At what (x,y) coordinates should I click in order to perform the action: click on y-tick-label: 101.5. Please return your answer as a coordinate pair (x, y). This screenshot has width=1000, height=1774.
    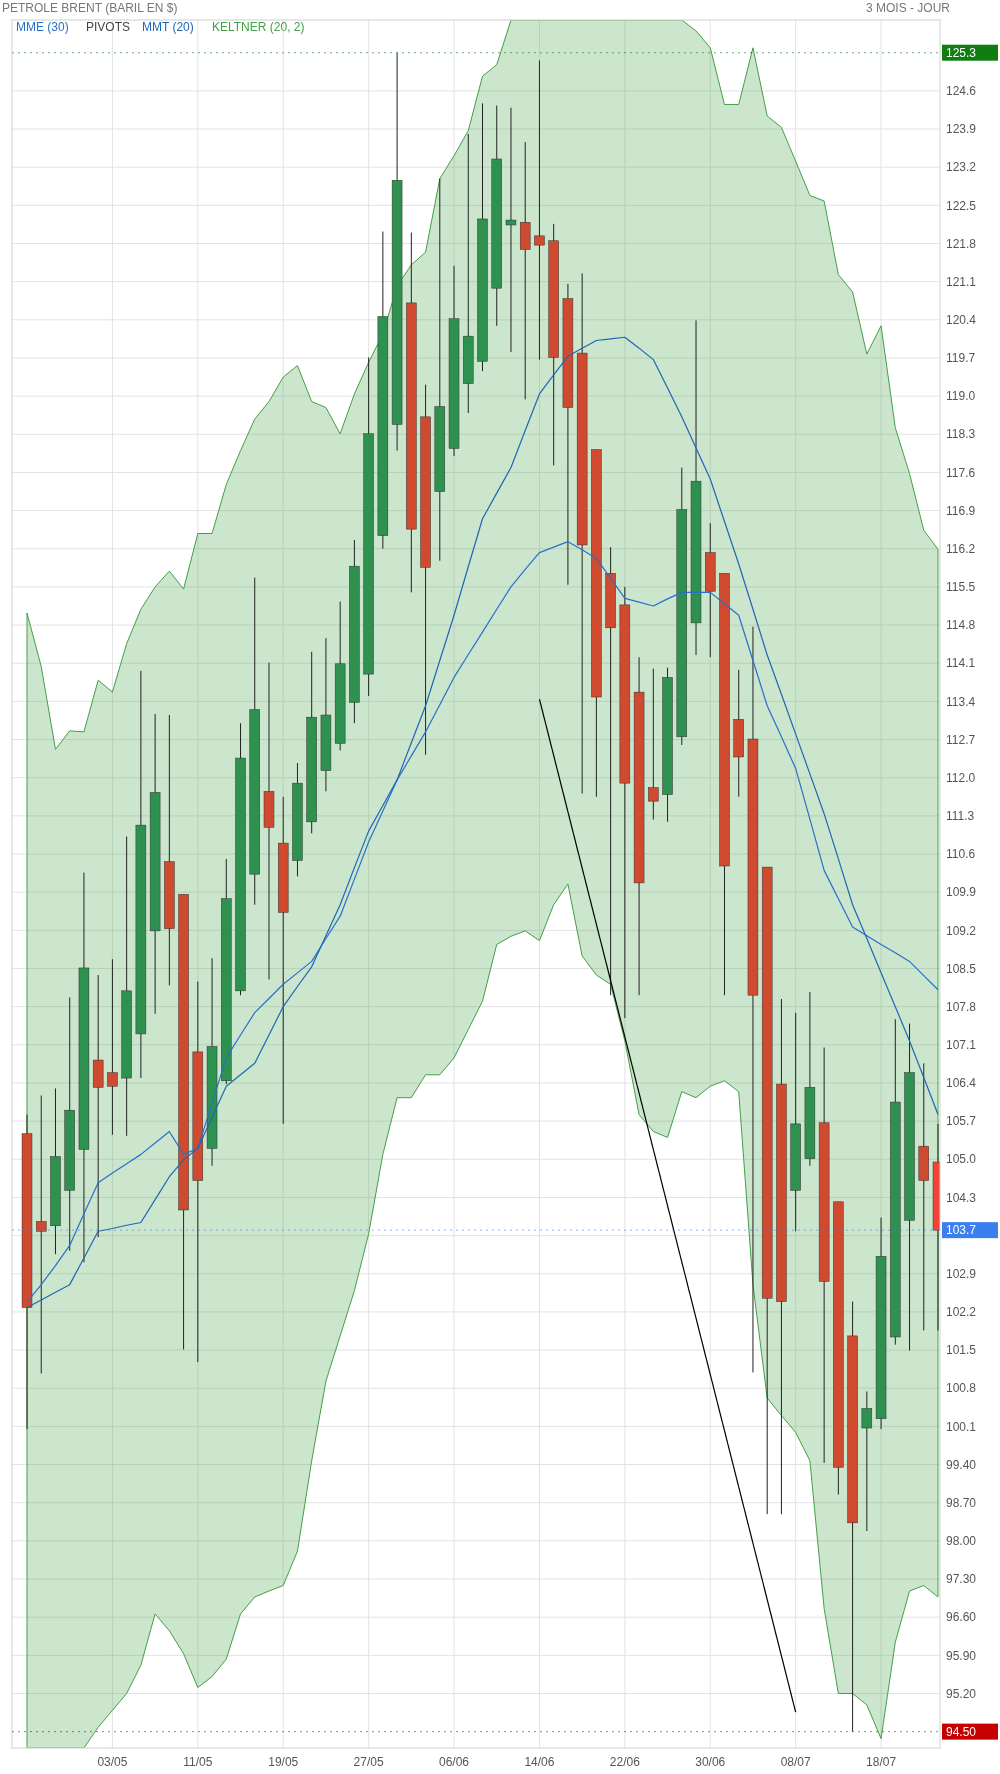
    Looking at the image, I should click on (961, 1350).